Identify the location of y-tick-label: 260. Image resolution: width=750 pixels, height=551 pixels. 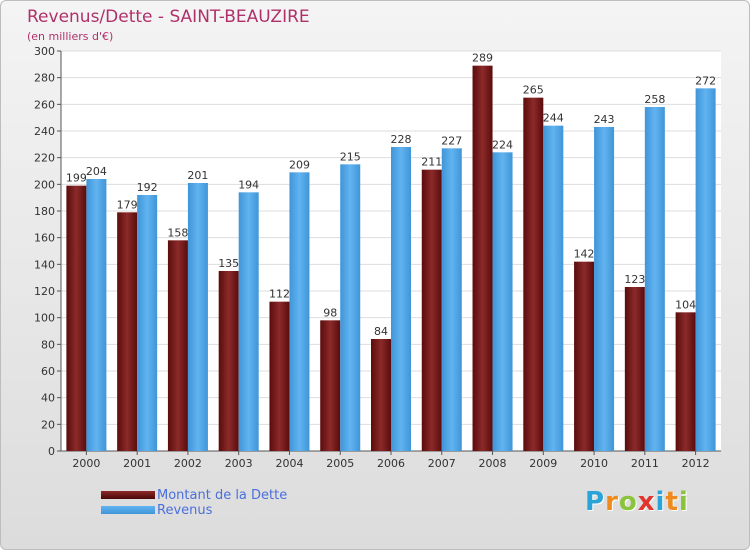
(44, 104).